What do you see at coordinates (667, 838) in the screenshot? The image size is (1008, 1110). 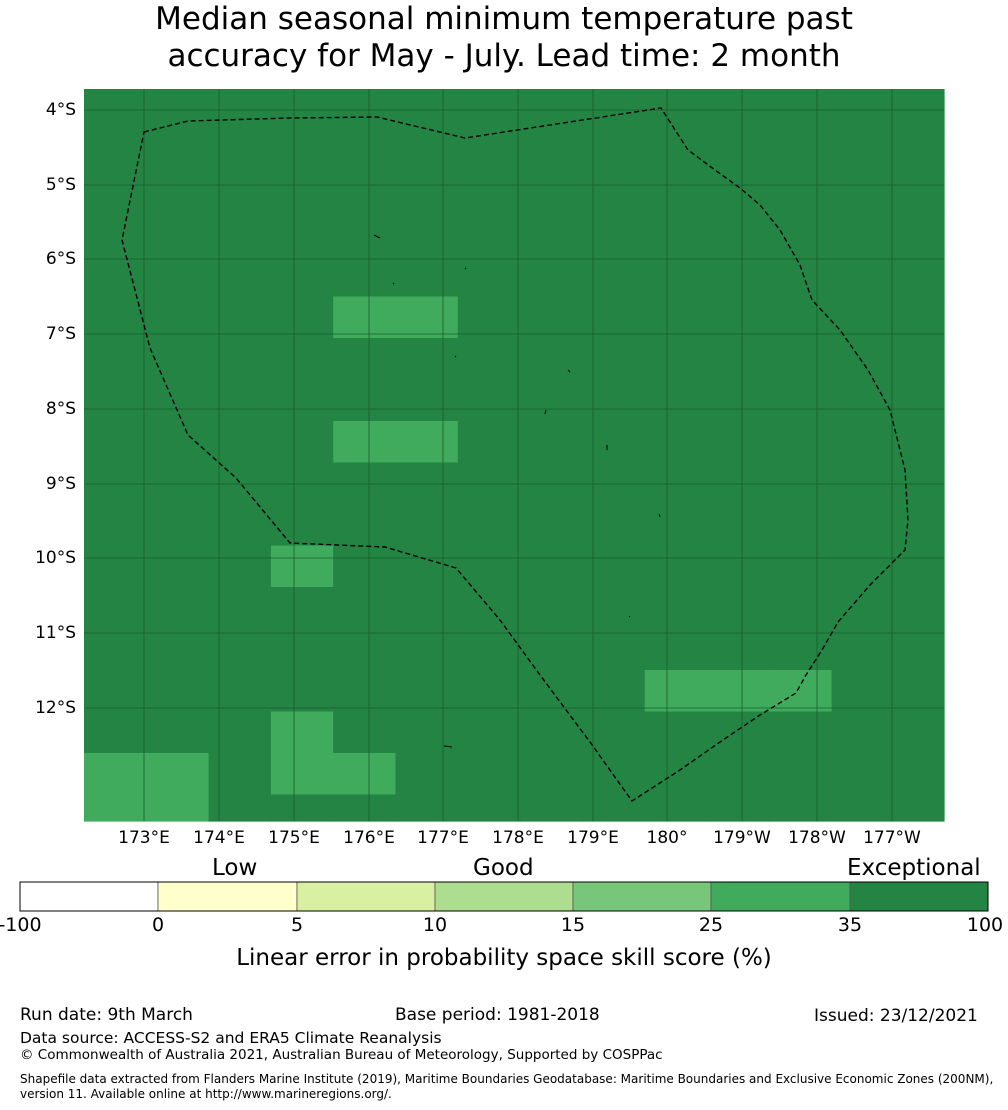 I see `lon-label: 180°` at bounding box center [667, 838].